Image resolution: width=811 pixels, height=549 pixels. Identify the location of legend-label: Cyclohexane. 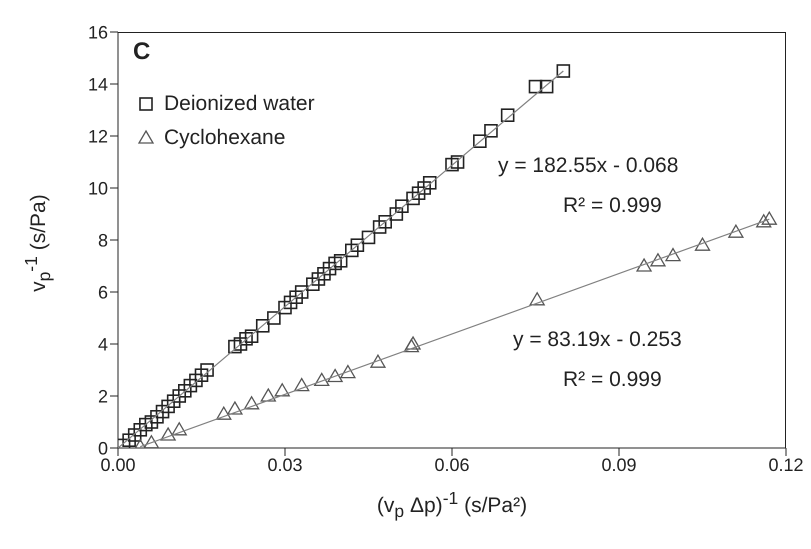
(225, 138).